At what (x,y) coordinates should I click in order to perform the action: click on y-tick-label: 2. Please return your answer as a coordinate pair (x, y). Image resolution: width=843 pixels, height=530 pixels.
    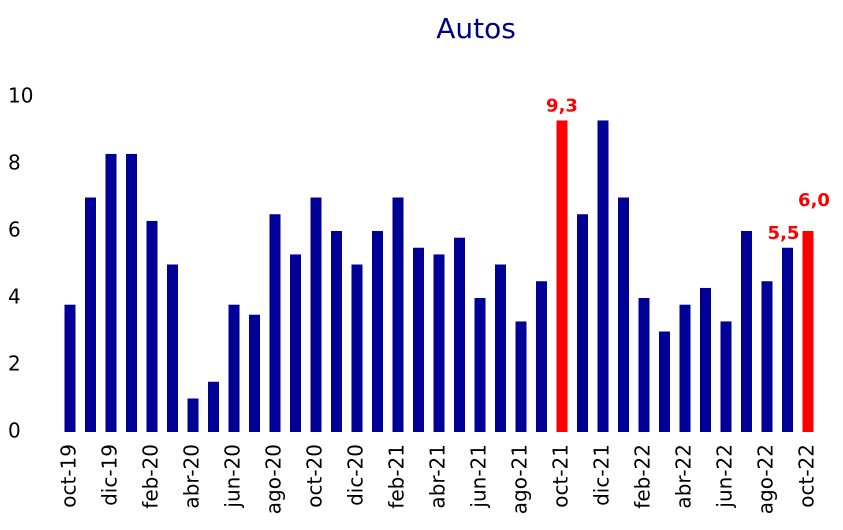
    Looking at the image, I should click on (14, 364).